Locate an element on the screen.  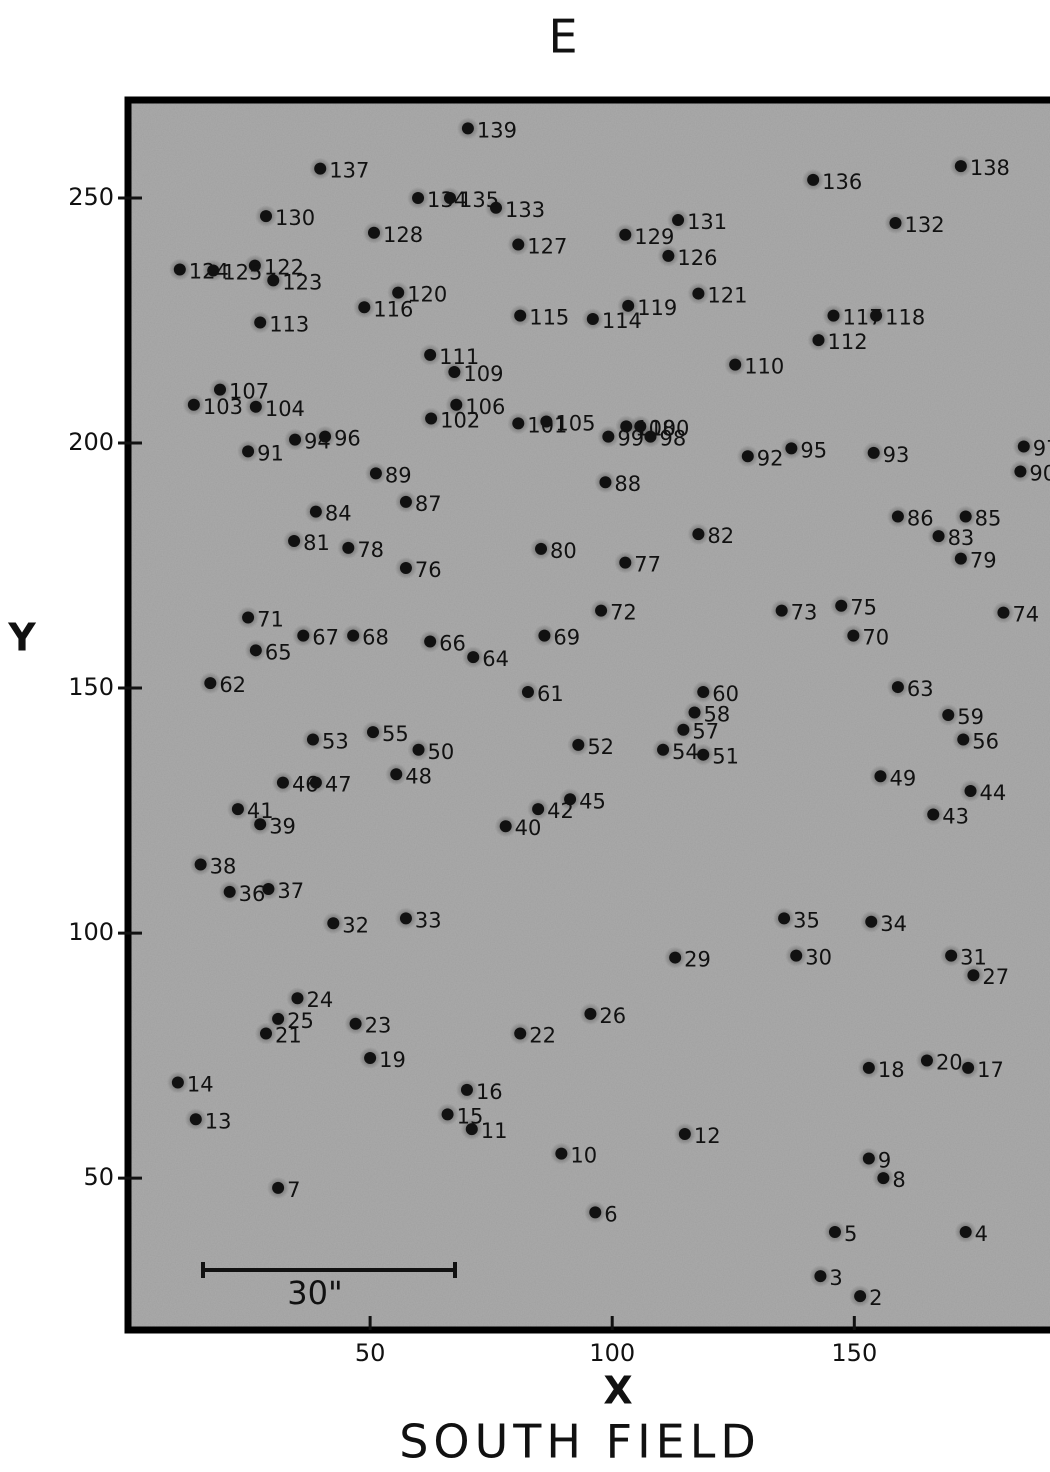
star-label: 63 is located at coordinates (920, 689).